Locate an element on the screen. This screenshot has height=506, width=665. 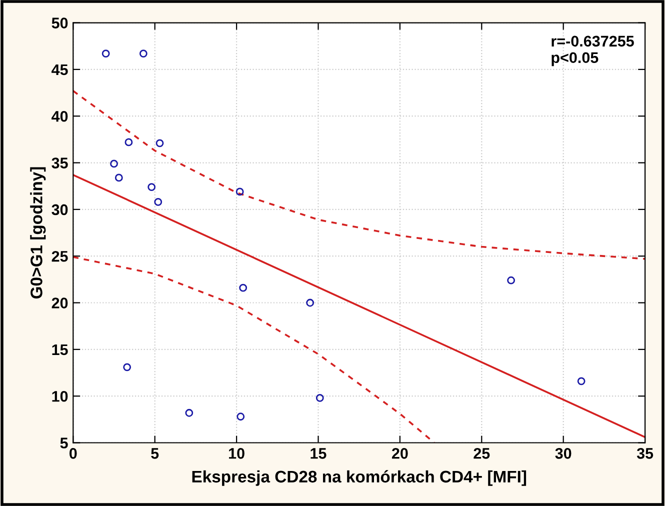
y-tick-label: 5 is located at coordinates (64, 443).